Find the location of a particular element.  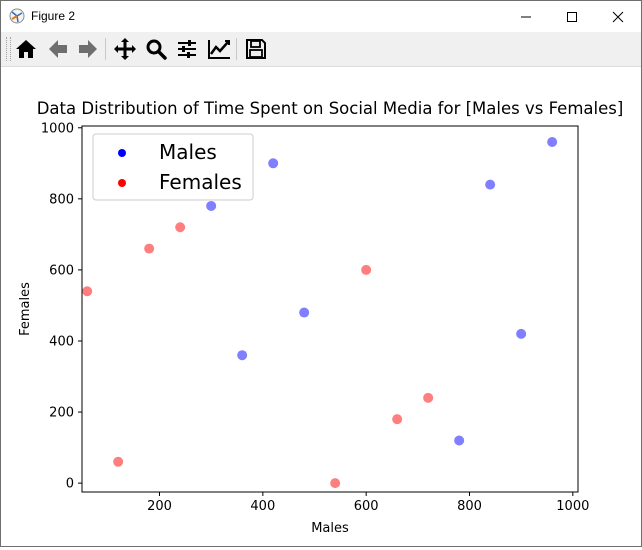

x-axis-label: Males is located at coordinates (330, 528).